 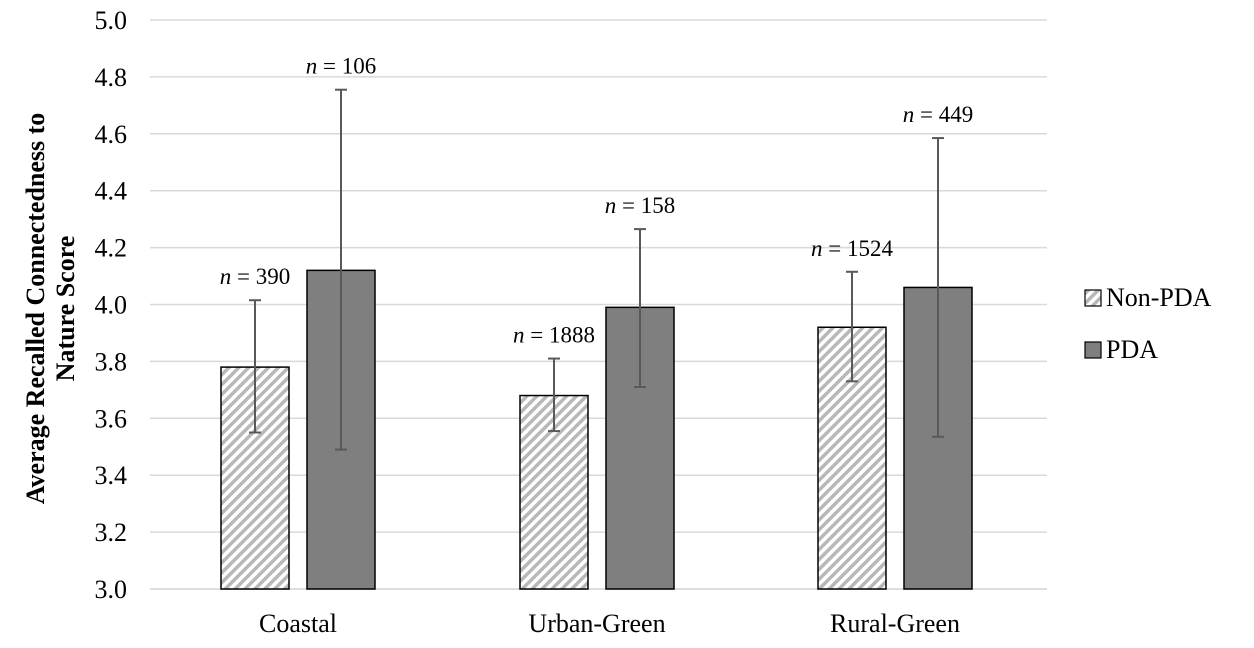 I want to click on y-tick-label: 4.2, so click(x=111, y=248).